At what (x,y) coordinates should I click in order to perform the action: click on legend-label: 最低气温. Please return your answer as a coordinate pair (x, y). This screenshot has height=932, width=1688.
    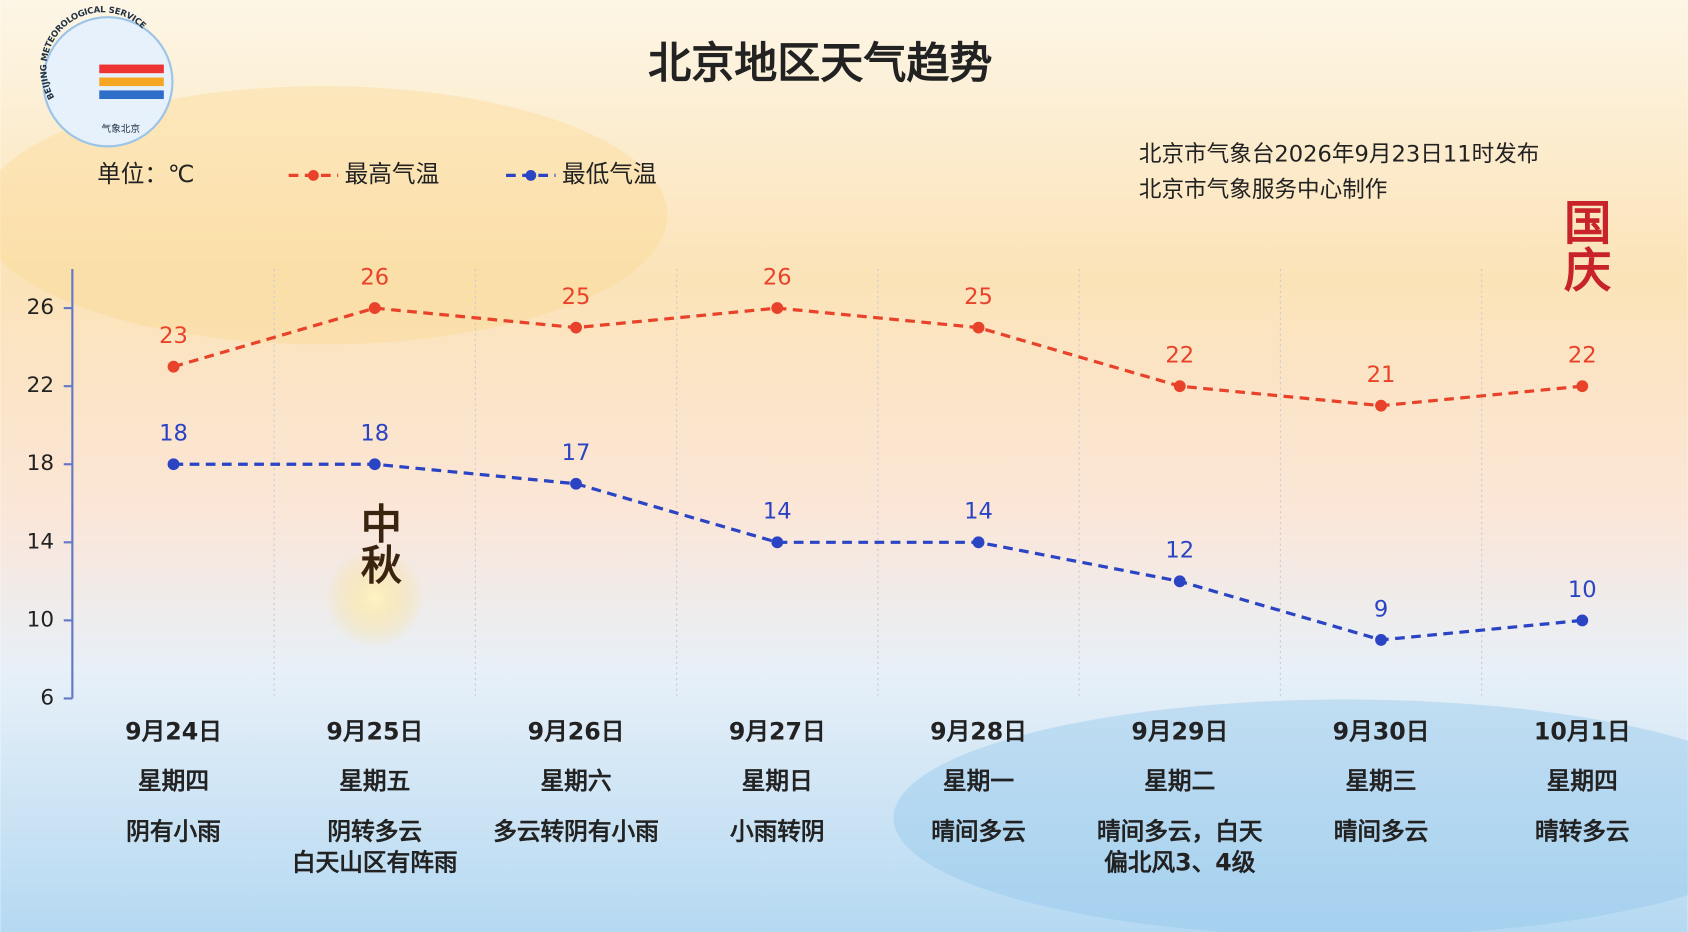
    Looking at the image, I should click on (609, 174).